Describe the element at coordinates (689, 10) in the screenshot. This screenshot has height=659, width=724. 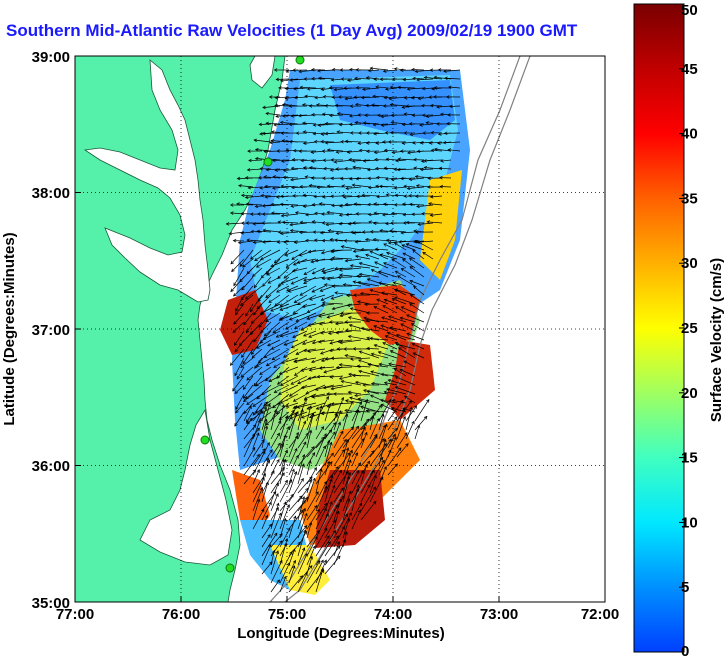
I see `colorbar-tick-label: 50` at that location.